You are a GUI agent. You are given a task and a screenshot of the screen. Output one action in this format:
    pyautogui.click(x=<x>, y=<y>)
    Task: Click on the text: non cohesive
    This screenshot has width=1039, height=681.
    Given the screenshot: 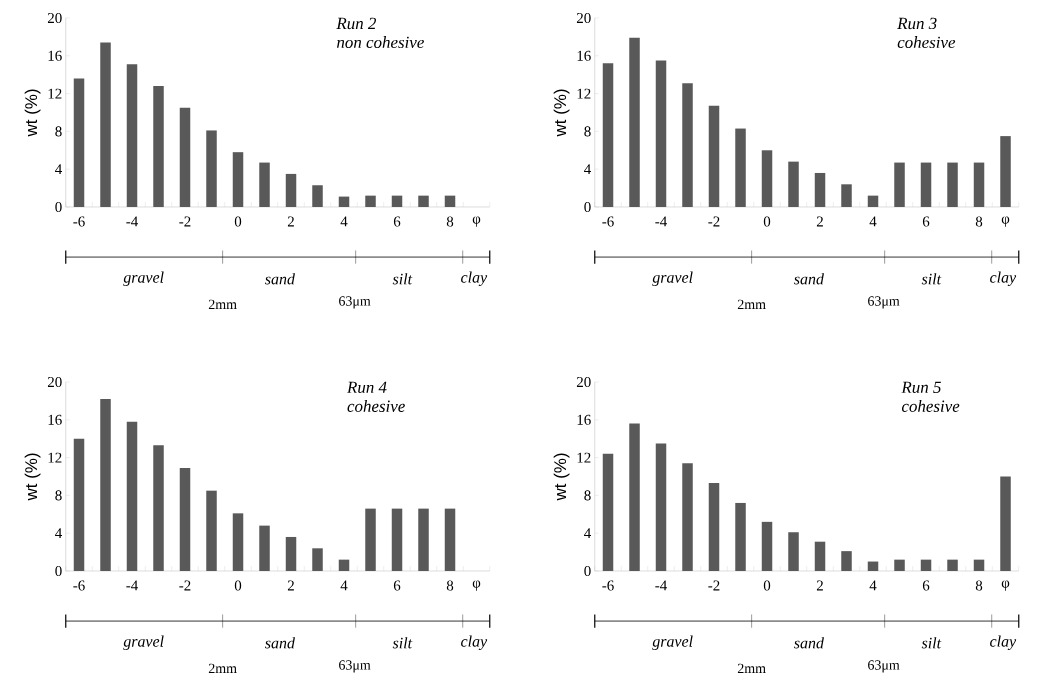 What is the action you would take?
    pyautogui.click(x=380, y=42)
    